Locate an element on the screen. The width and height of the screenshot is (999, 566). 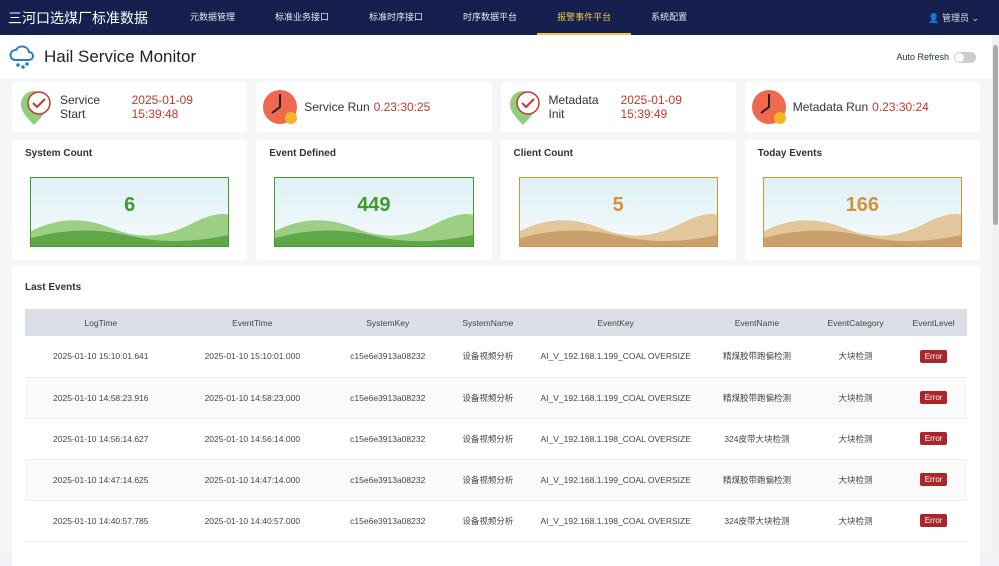
column-header: EventTime is located at coordinates (252, 322).